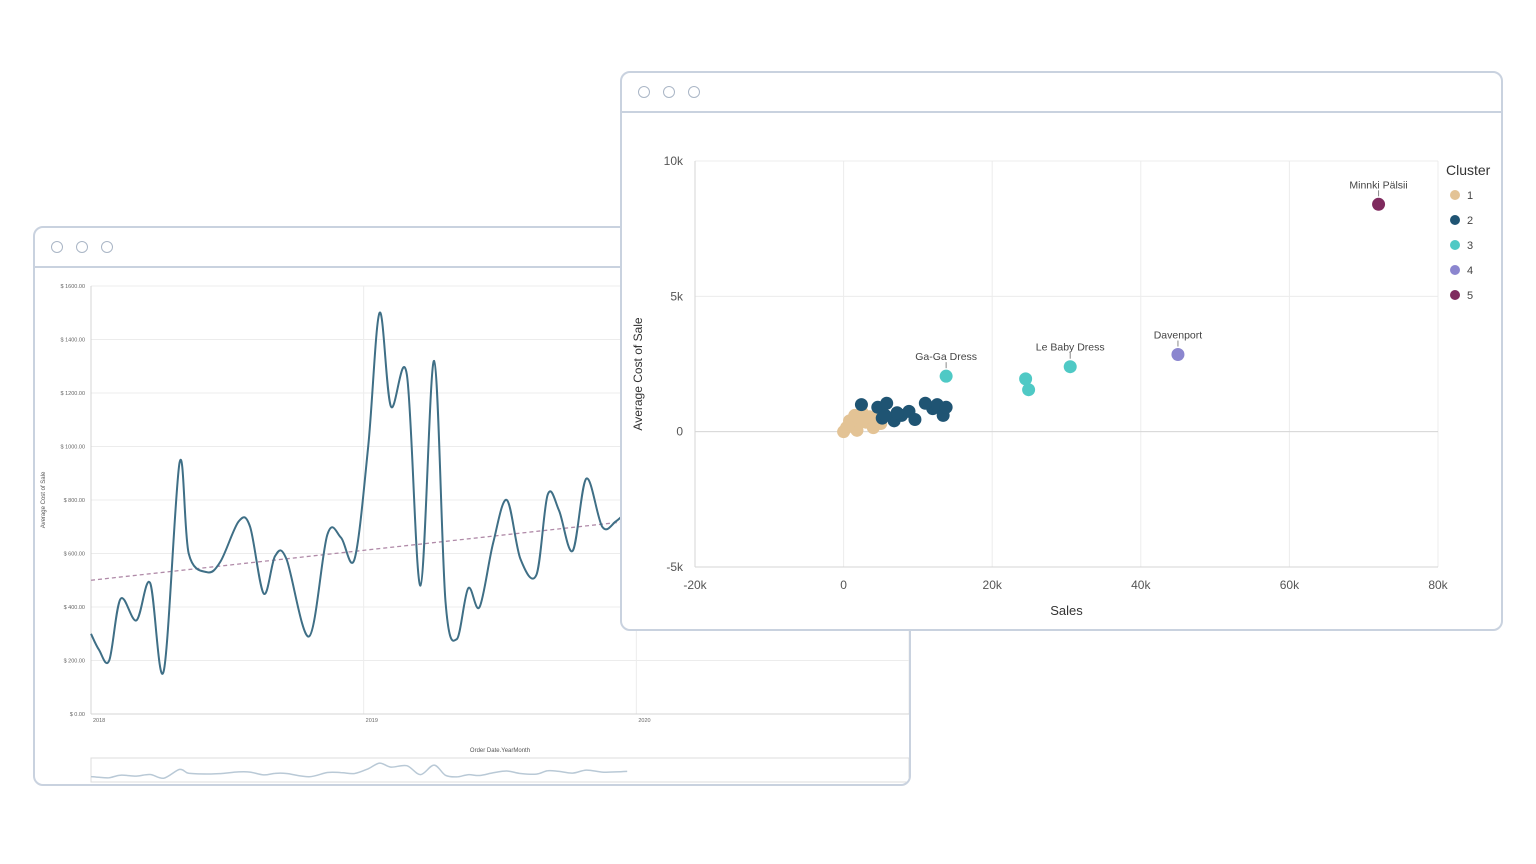 The width and height of the screenshot is (1536, 864). Describe the element at coordinates (1470, 196) in the screenshot. I see `legend-label: 1` at that location.